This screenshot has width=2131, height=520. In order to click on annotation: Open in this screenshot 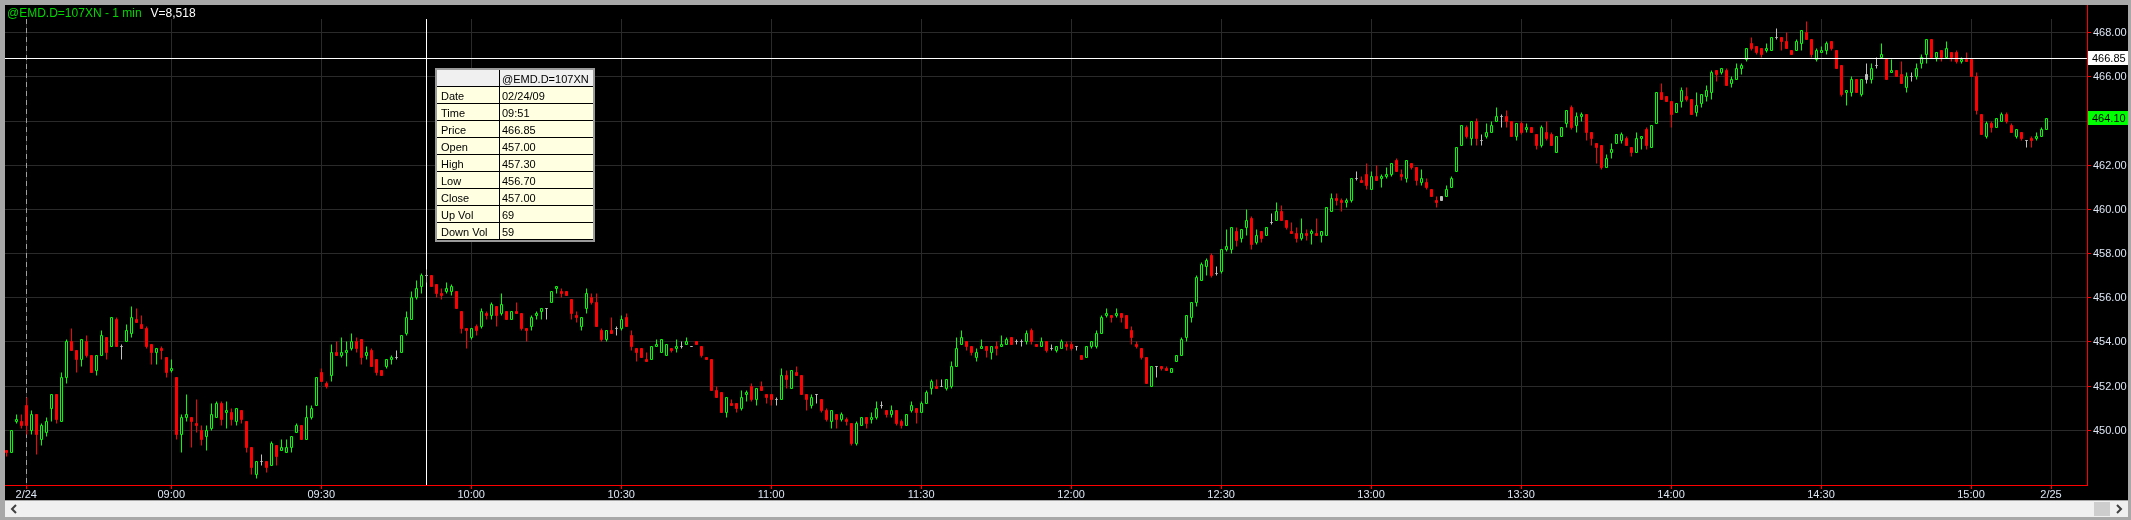, I will do `click(454, 146)`.